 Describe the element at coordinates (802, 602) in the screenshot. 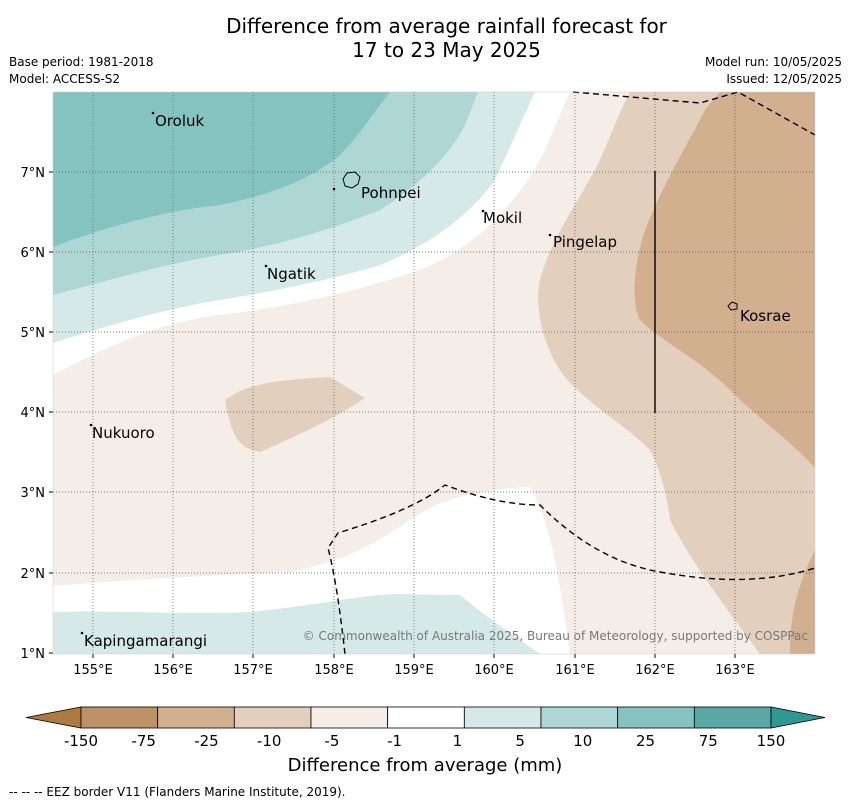

I see `contour-minus25-southeast` at that location.